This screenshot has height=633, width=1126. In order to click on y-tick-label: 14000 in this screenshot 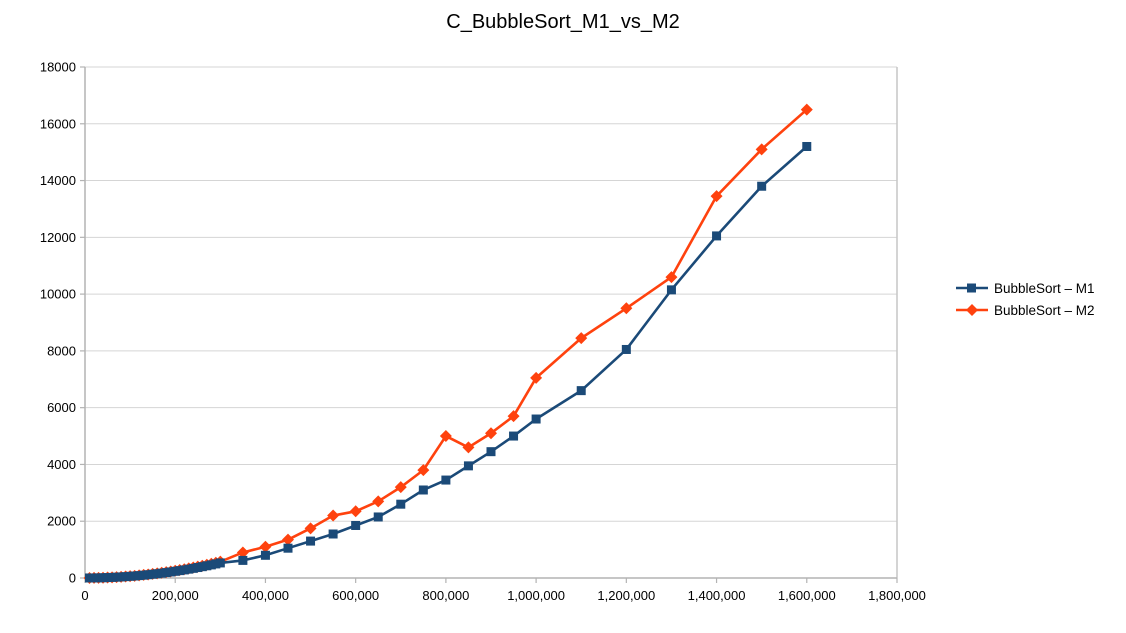, I will do `click(58, 180)`.